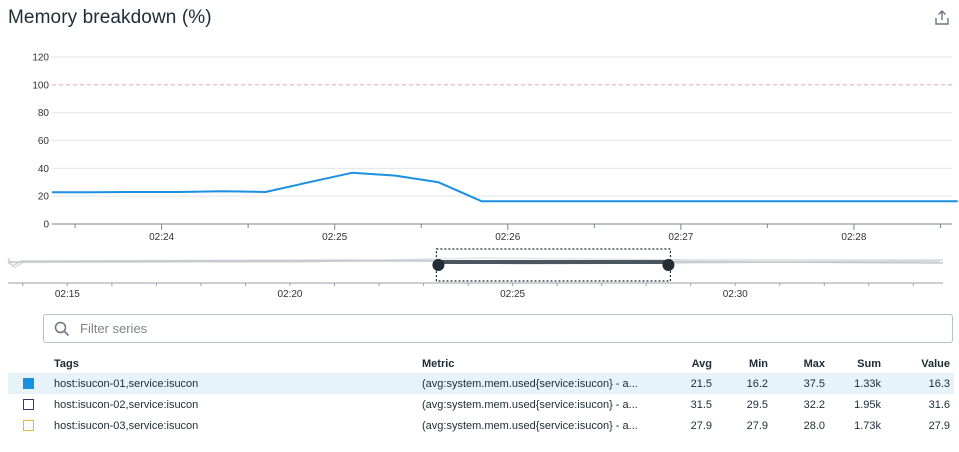 The image size is (959, 452). Describe the element at coordinates (939, 425) in the screenshot. I see `legend-value: 27.9` at that location.